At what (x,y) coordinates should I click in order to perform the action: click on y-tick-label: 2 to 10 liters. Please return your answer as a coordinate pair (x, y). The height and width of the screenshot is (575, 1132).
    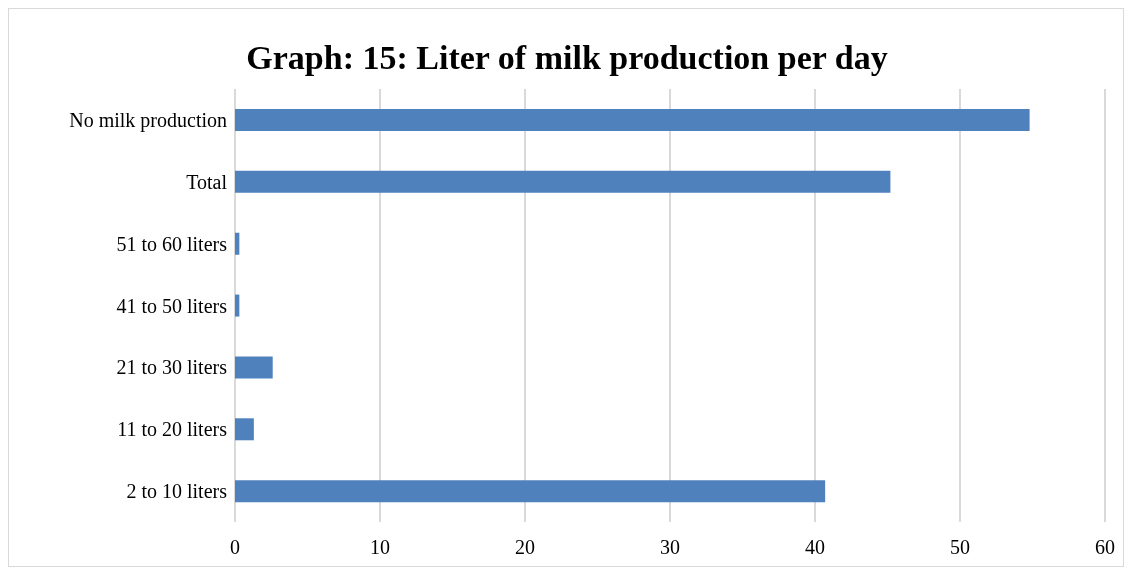
    Looking at the image, I should click on (177, 491).